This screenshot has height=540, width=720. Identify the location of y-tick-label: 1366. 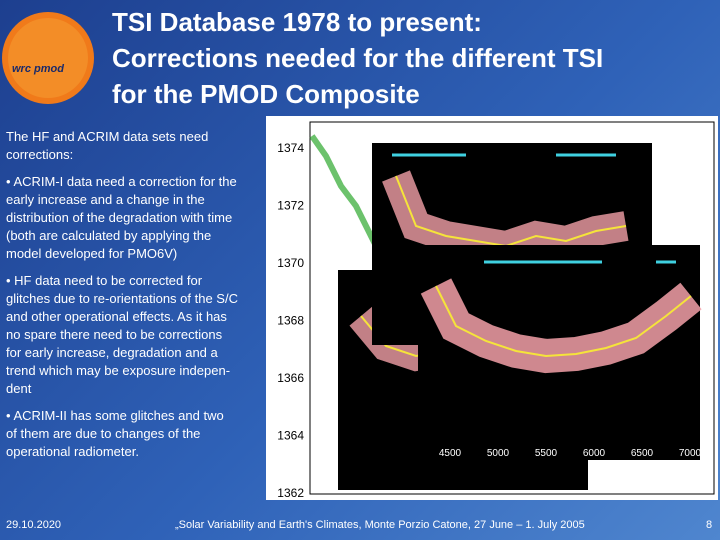
(290, 378).